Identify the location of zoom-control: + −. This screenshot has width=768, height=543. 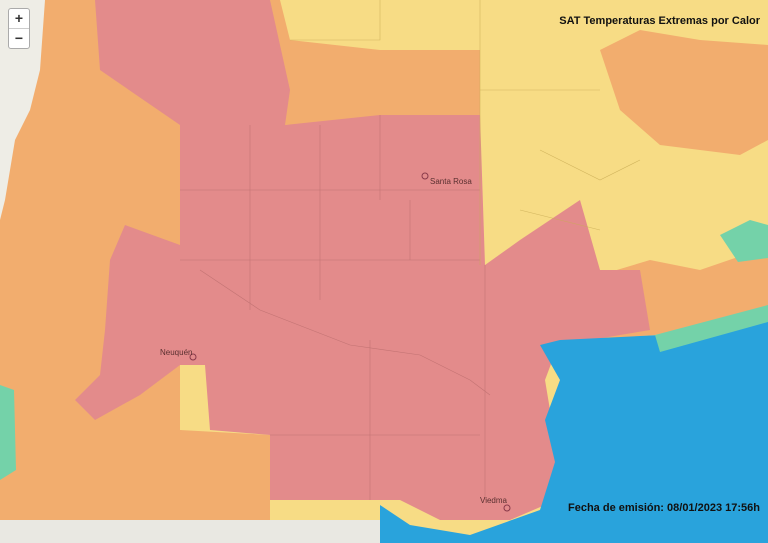
(19, 28).